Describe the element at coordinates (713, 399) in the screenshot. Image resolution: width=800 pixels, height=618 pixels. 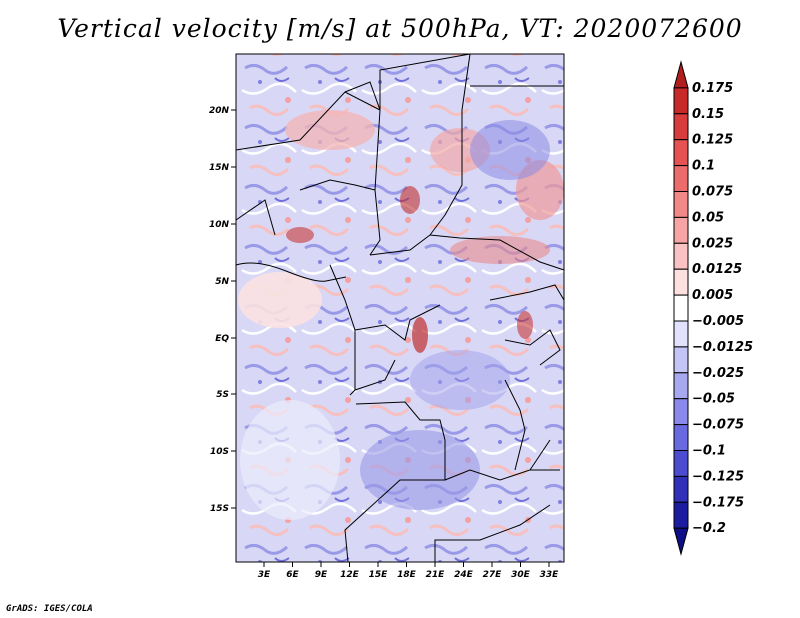
I see `colorbar-level-label: −0.05` at that location.